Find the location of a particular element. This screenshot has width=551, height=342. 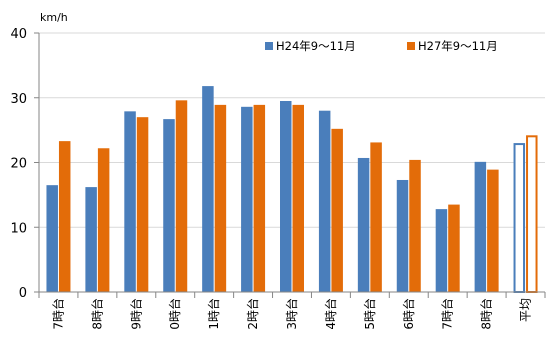

x-category-label: 1時台 is located at coordinates (213, 314).